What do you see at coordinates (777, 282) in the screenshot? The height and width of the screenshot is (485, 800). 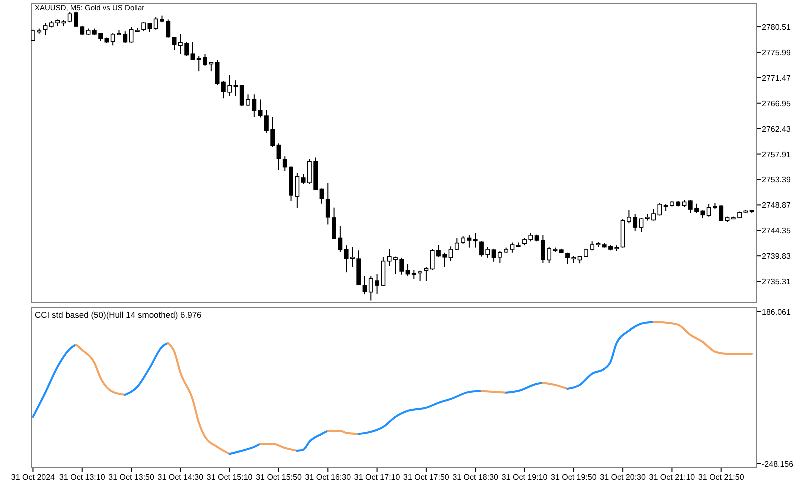 I see `y-tick-label: 2735.31` at bounding box center [777, 282].